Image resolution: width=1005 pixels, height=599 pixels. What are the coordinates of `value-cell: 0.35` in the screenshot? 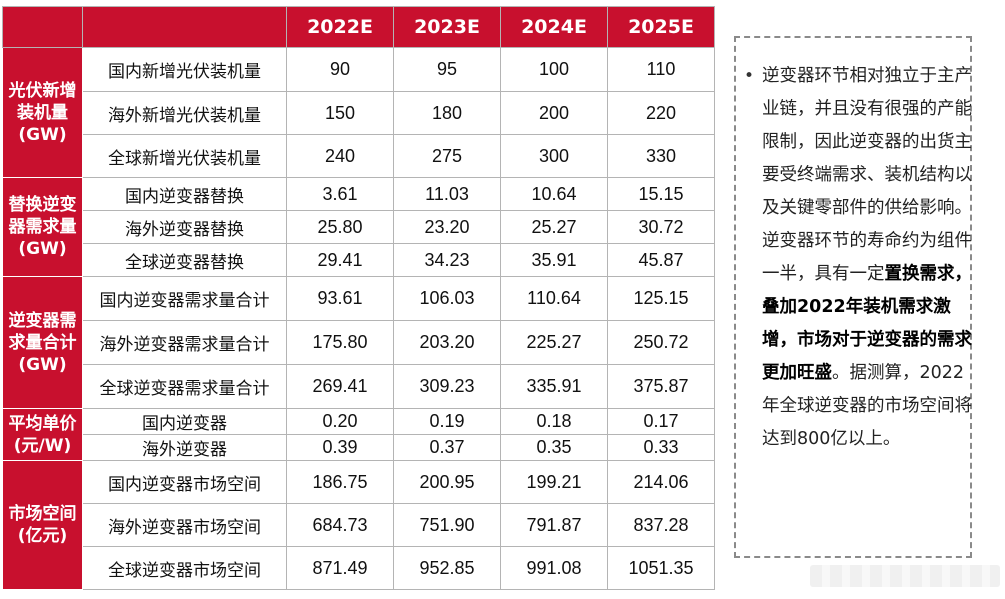 It's located at (554, 447).